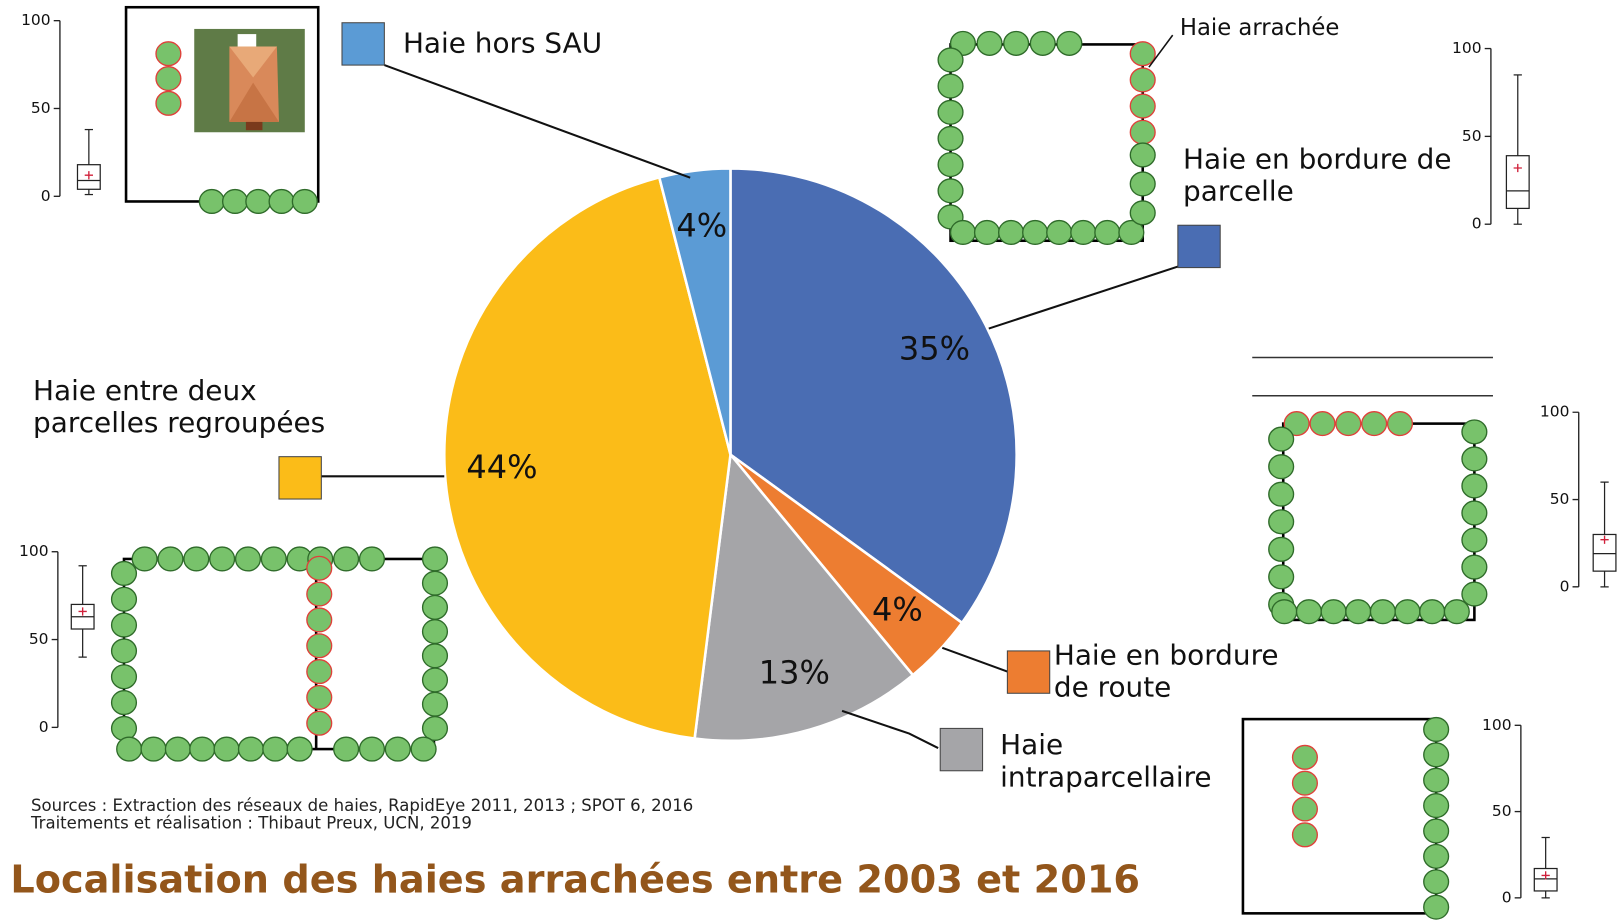  What do you see at coordinates (249, 80) in the screenshot?
I see `house-photo` at bounding box center [249, 80].